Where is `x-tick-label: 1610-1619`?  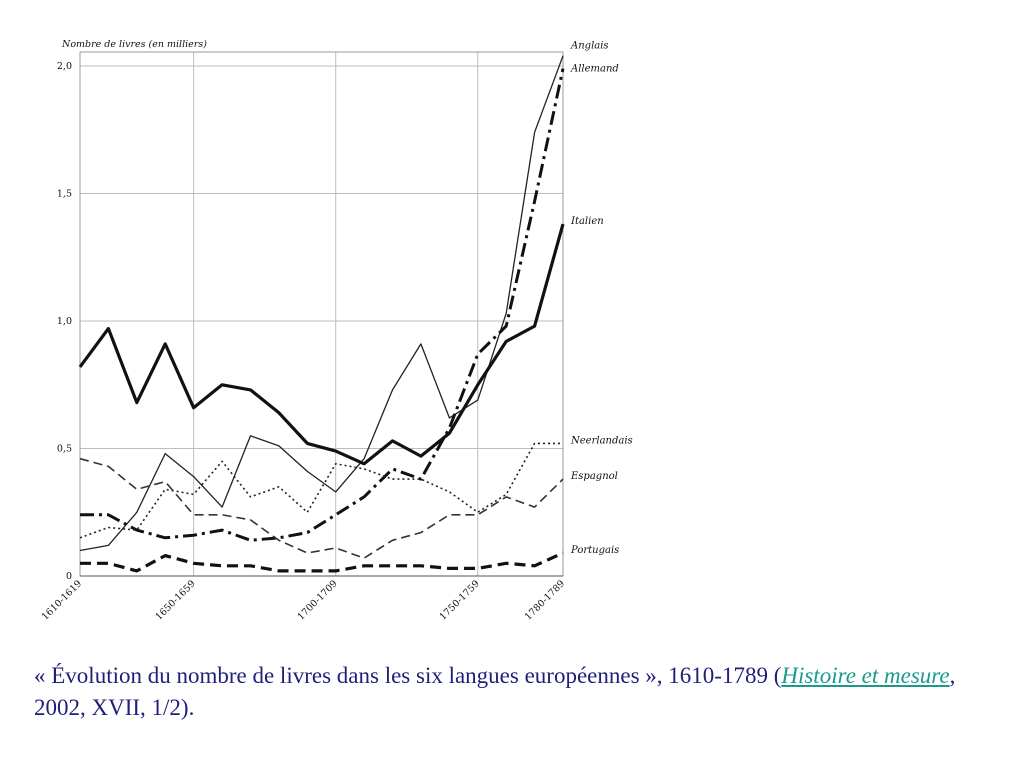
x-tick-label: 1610-1619 is located at coordinates (62, 600).